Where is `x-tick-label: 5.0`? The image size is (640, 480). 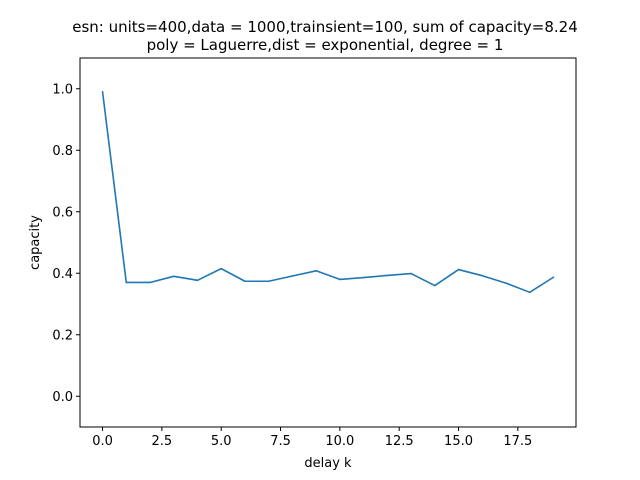
x-tick-label: 5.0 is located at coordinates (221, 441).